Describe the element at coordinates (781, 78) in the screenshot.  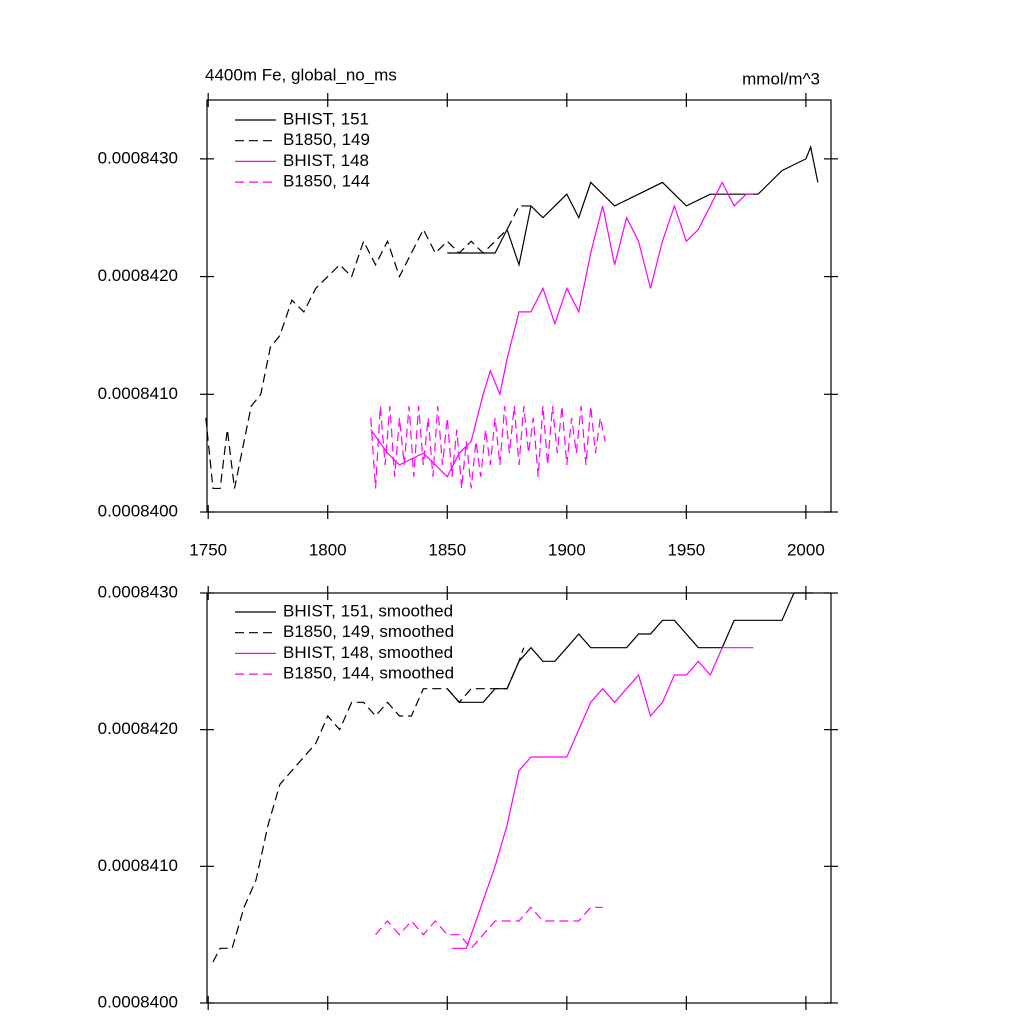
I see `units-label: mmol/m^3` at that location.